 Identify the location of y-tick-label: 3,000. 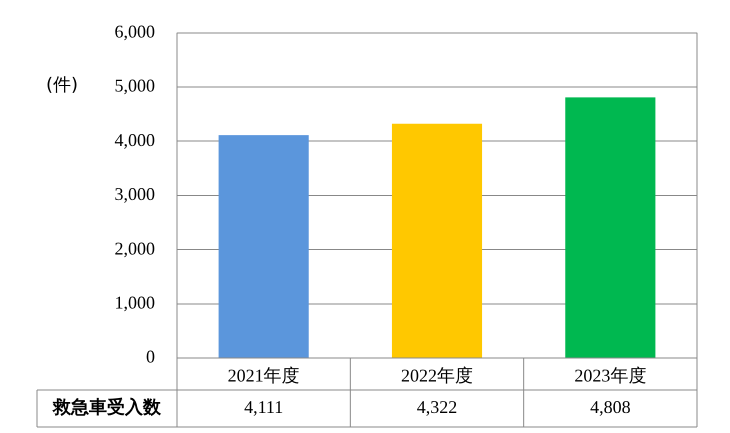
(134, 194).